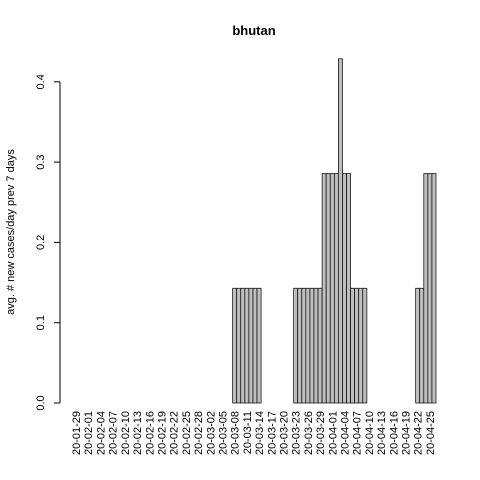  I want to click on x-tick-label: 20-02-07, so click(114, 433).